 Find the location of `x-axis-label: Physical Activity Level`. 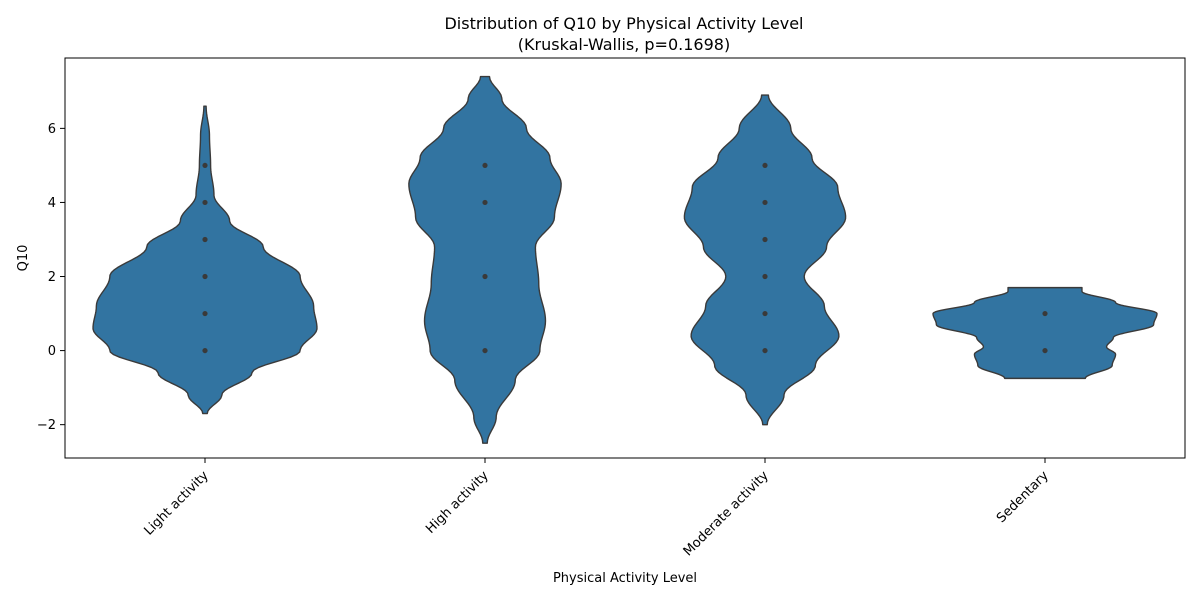

x-axis-label: Physical Activity Level is located at coordinates (625, 578).